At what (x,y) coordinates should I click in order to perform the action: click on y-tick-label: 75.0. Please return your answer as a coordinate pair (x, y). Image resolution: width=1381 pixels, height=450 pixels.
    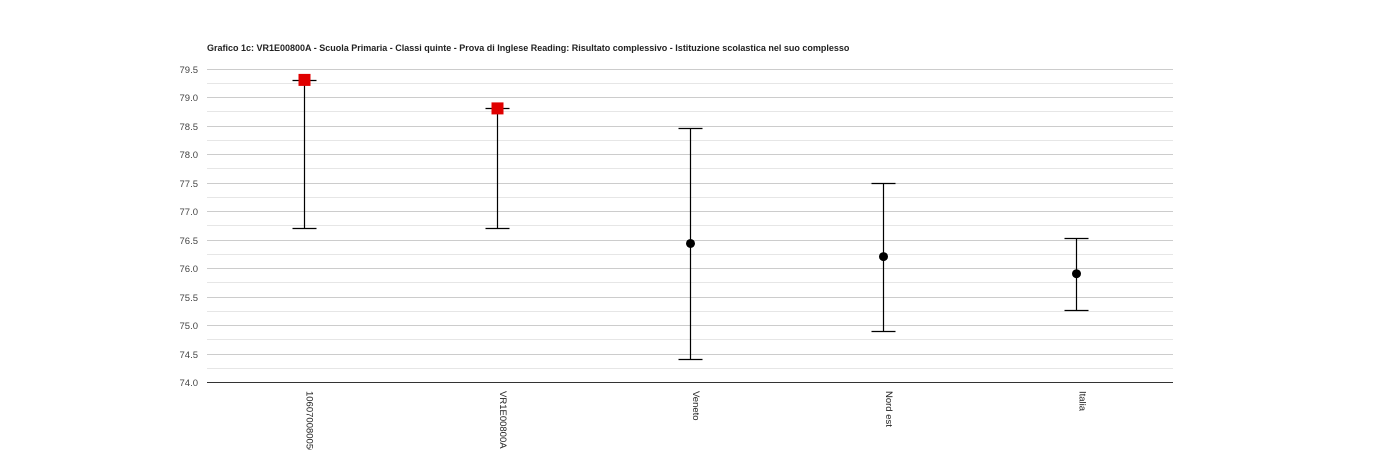
    Looking at the image, I should click on (189, 326).